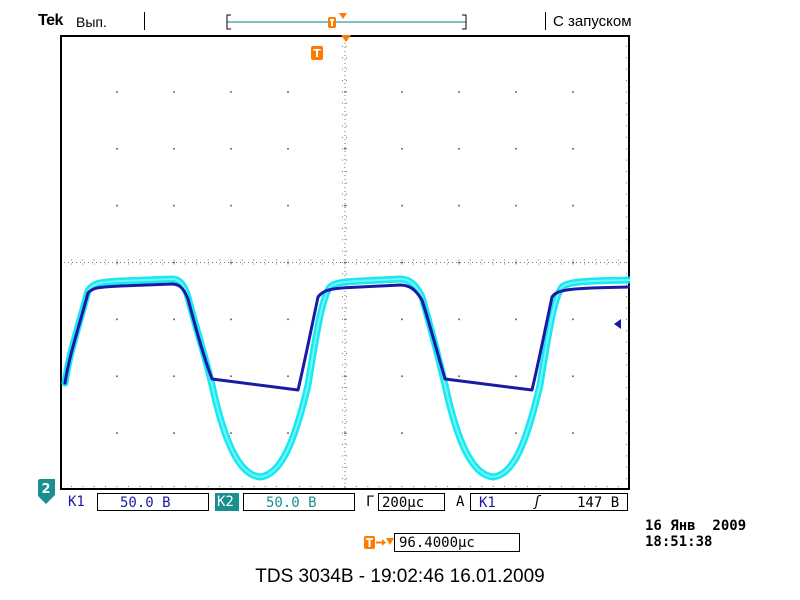 The width and height of the screenshot is (800, 600). I want to click on datetime-readout: 16 Янв 2009 18:51:38, so click(695, 534).